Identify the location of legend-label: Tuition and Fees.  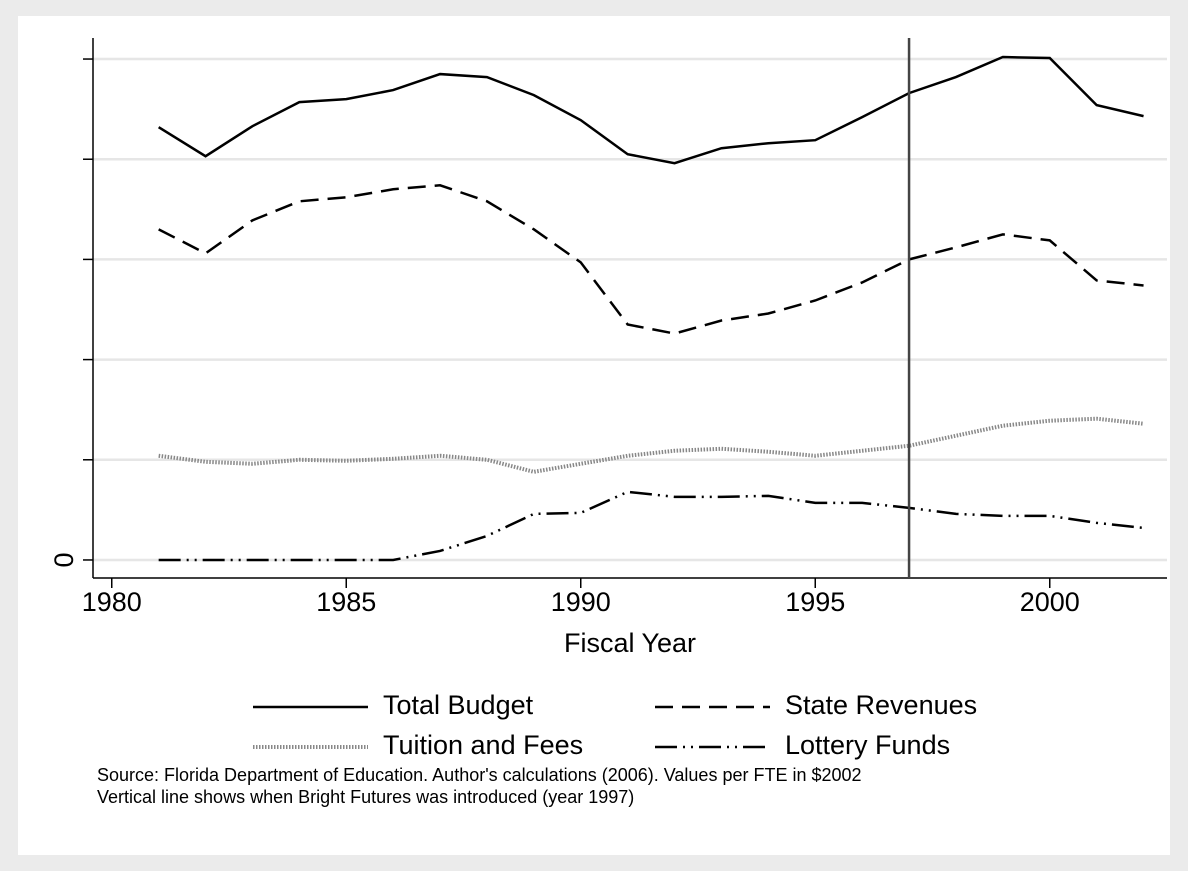
(483, 745).